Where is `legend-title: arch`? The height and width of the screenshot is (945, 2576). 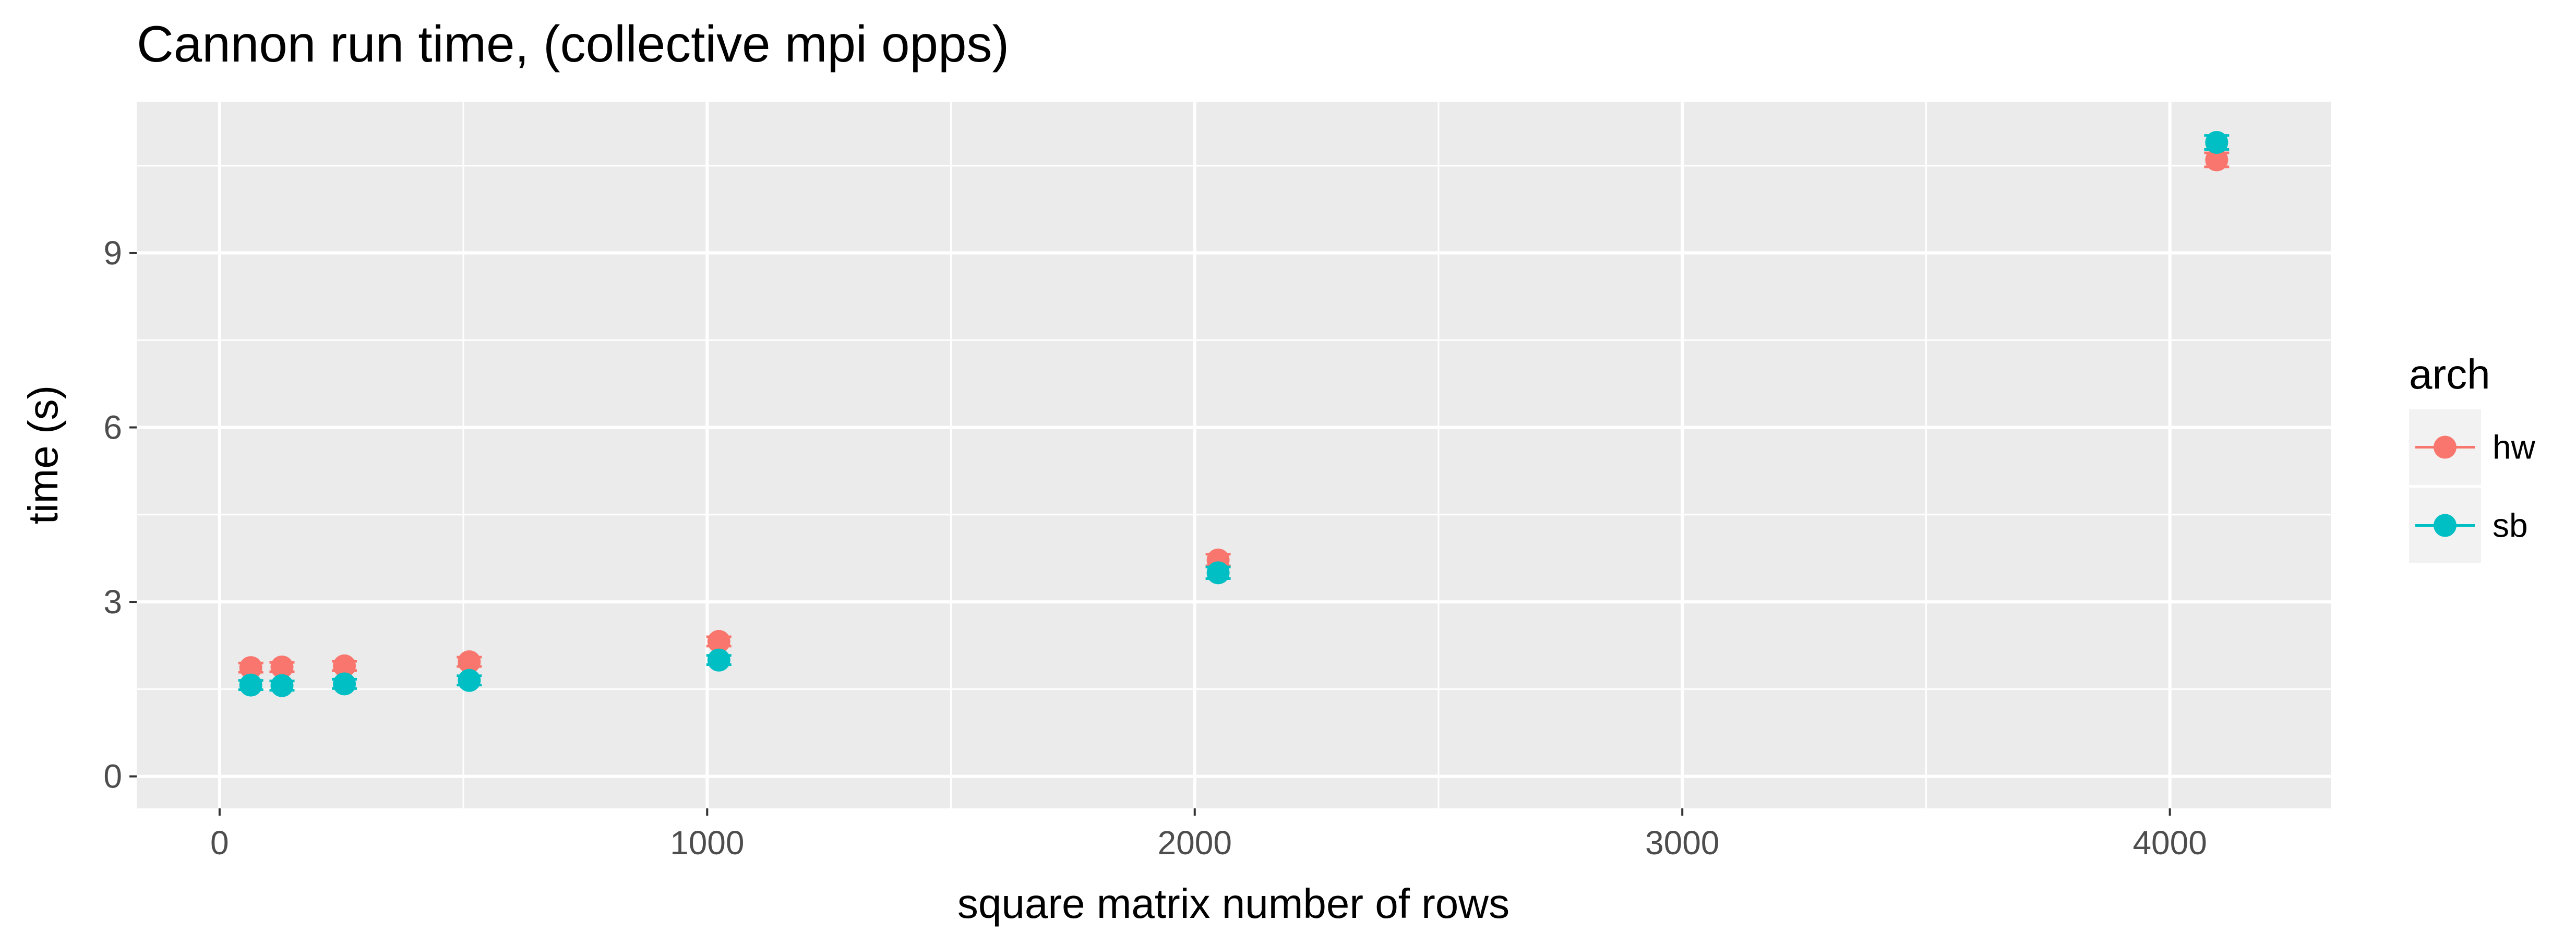
legend-title: arch is located at coordinates (2449, 374).